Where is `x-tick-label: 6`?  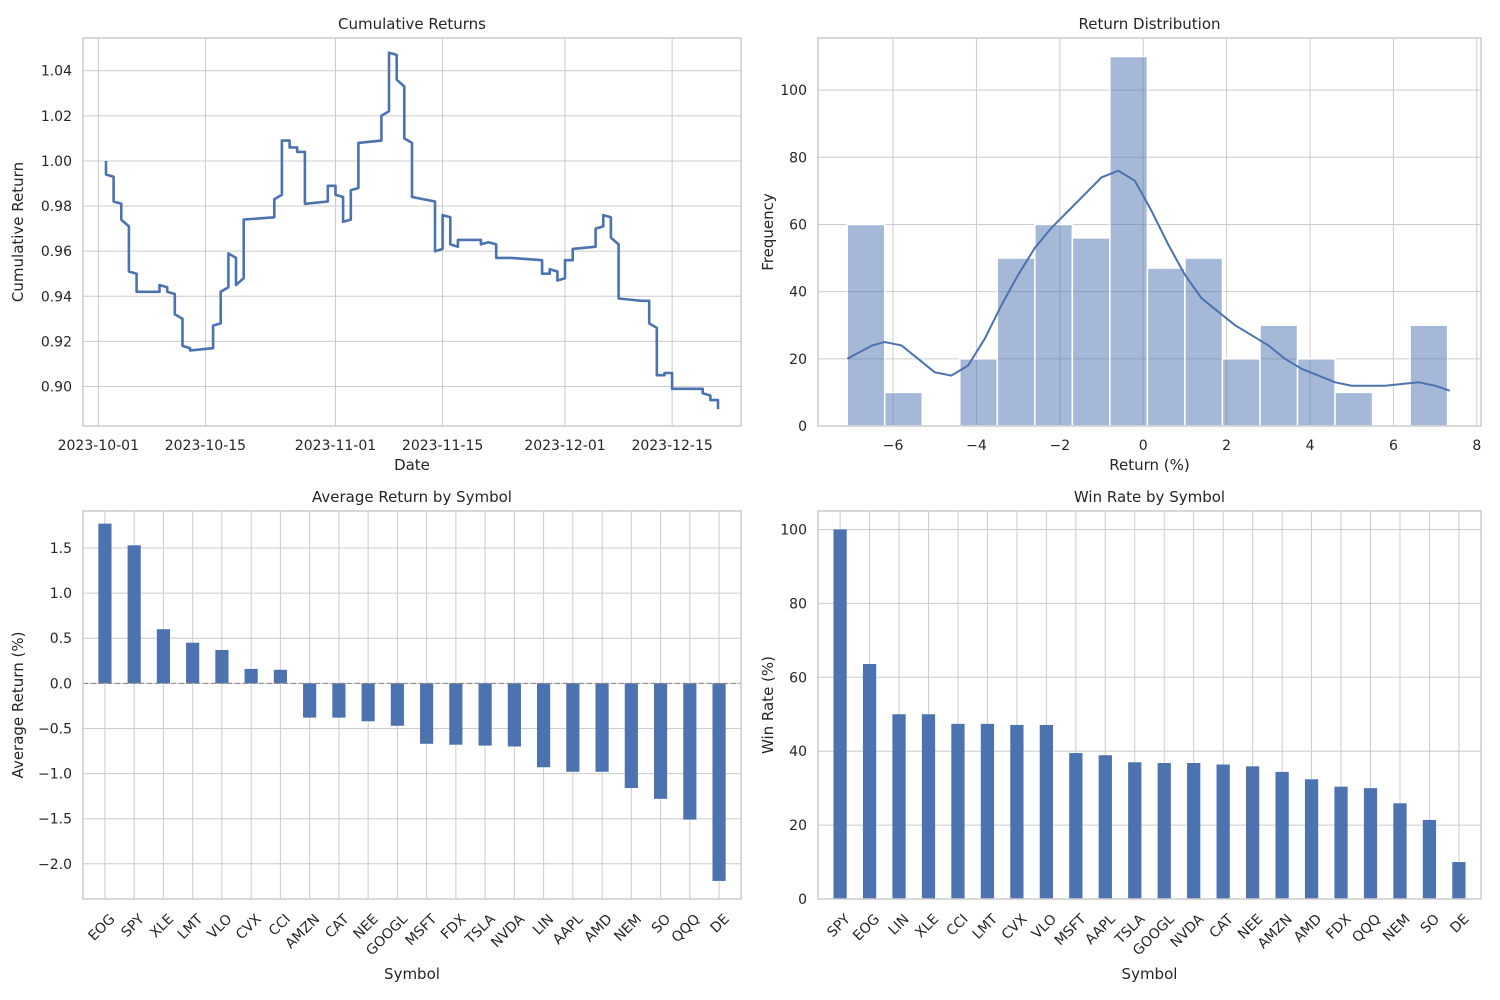 x-tick-label: 6 is located at coordinates (1393, 446).